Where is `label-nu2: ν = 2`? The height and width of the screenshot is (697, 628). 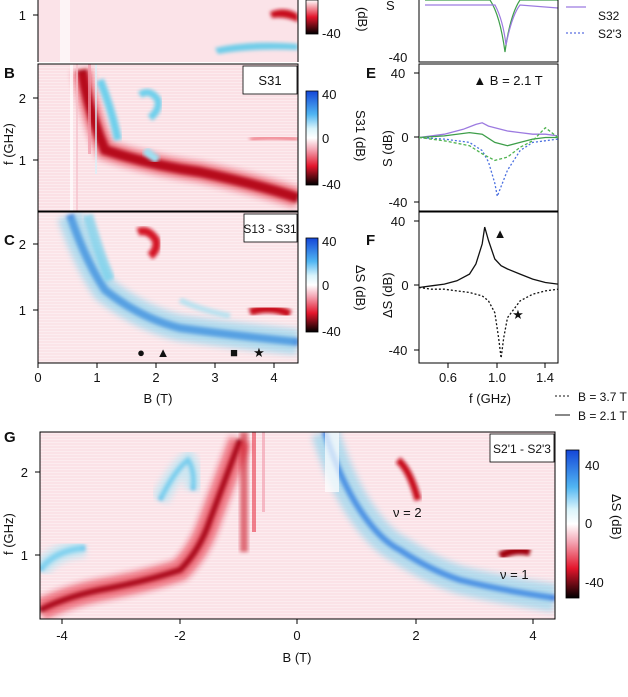
label-nu2: ν = 2 is located at coordinates (407, 512).